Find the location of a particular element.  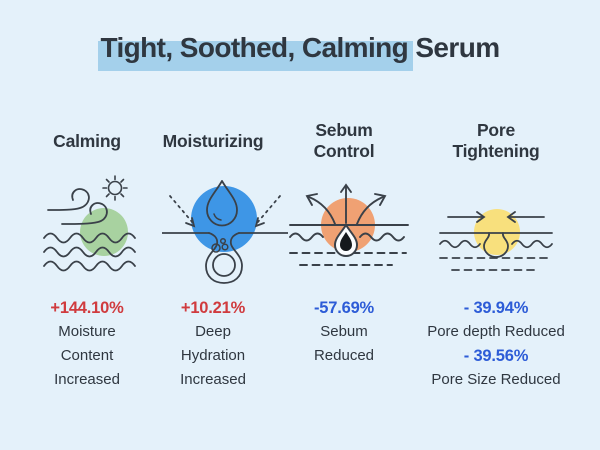

pore-tightening-icon is located at coordinates (496, 225).